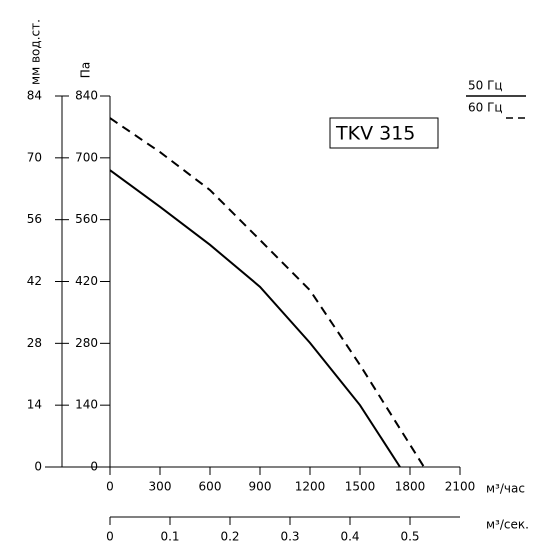 The width and height of the screenshot is (550, 554). What do you see at coordinates (349, 537) in the screenshot?
I see `x2-tick-label: 0.4` at bounding box center [349, 537].